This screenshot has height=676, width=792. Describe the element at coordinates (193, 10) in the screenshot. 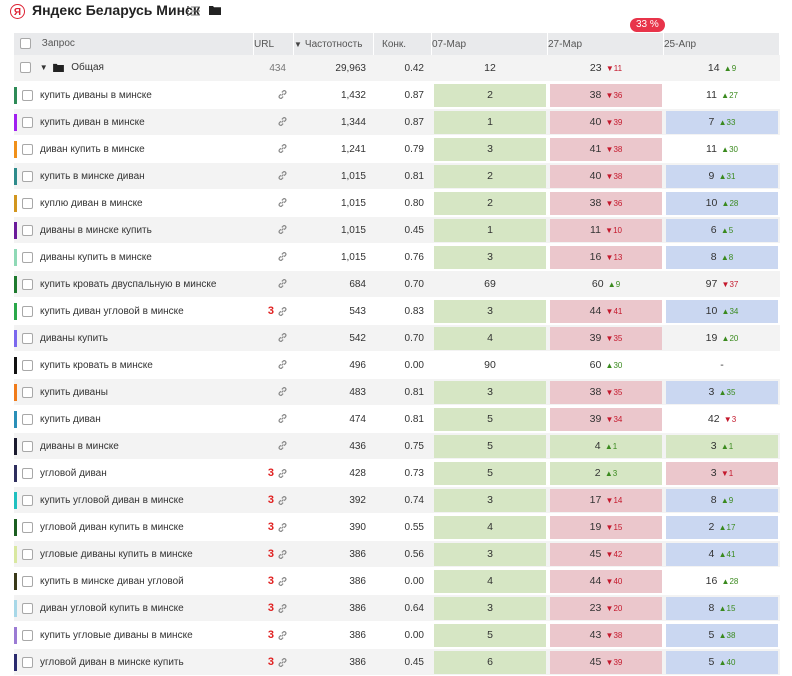

I see `list-icon` at that location.